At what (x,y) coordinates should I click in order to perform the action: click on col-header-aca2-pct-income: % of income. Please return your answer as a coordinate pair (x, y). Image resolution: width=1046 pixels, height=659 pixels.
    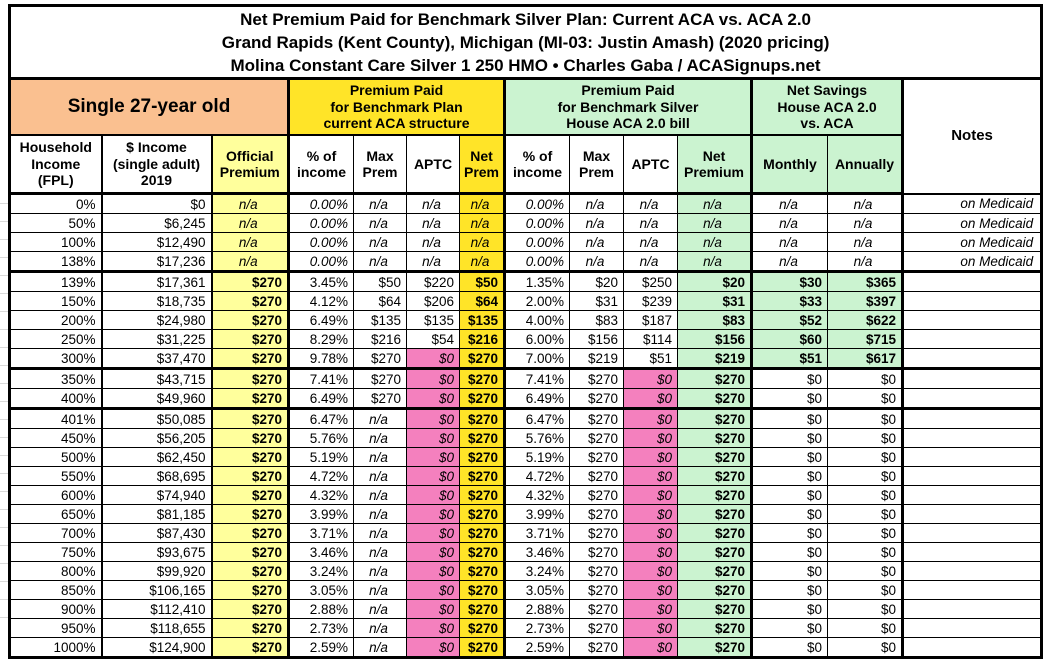
    Looking at the image, I should click on (536, 164).